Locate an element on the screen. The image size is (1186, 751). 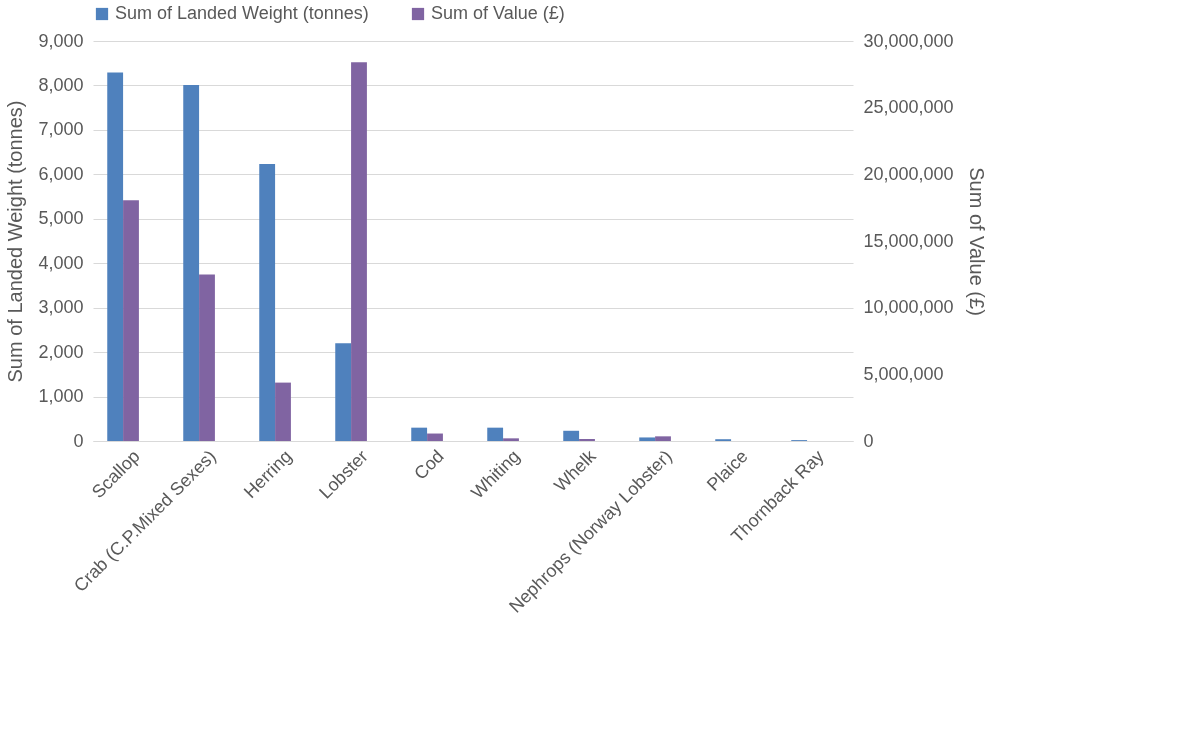
y-tick-label: 9,000 is located at coordinates (61, 40).